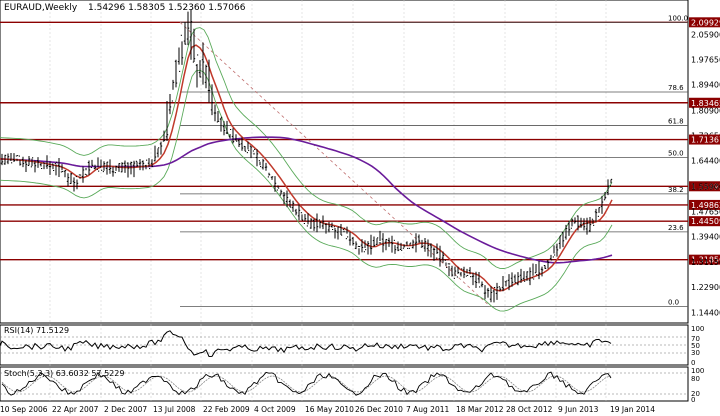 The image size is (720, 416). I want to click on price-tick: 1.31150, so click(705, 262).